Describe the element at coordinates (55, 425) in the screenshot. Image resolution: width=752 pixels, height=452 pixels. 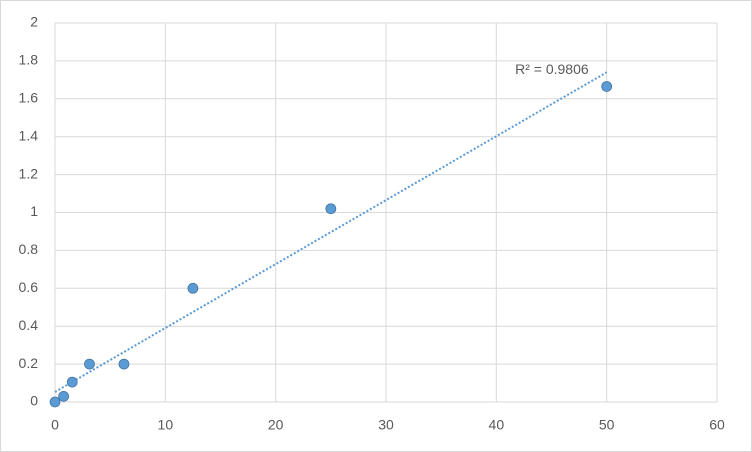
I see `x-tick-label: 0` at that location.